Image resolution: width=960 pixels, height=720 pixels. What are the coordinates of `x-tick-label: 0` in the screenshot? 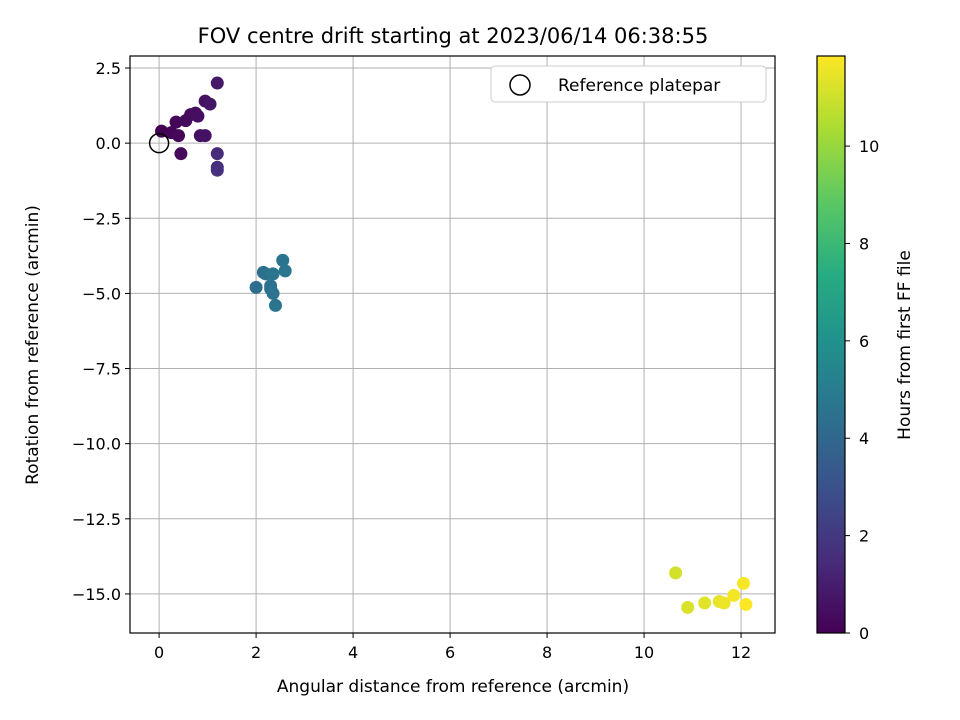 It's located at (159, 652).